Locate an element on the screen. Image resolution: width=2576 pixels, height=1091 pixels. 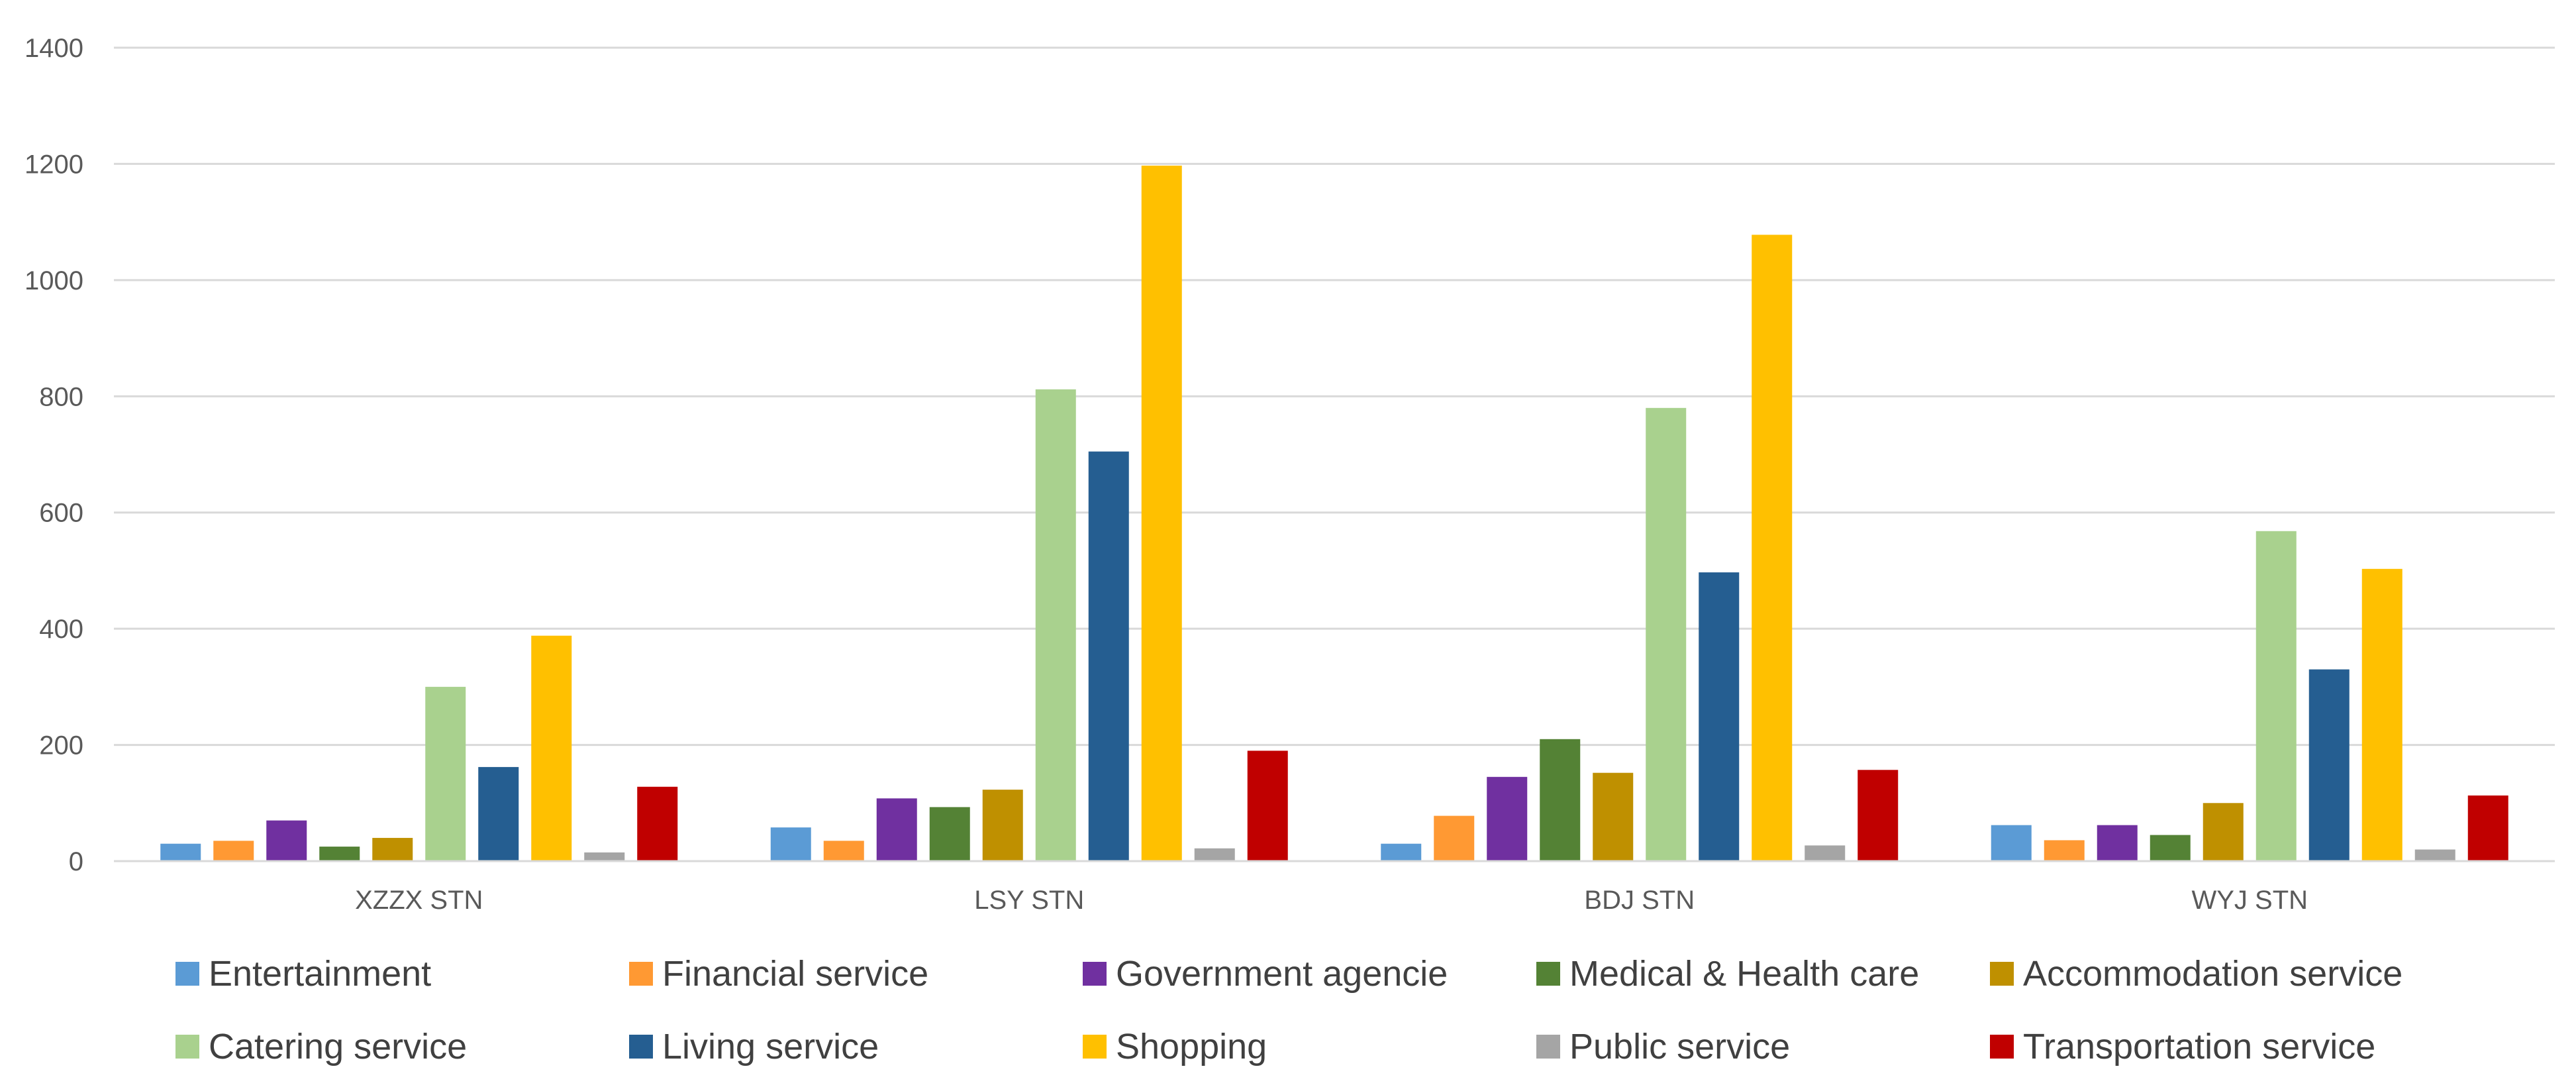
x-category-label: BDJ STN is located at coordinates (1639, 900).